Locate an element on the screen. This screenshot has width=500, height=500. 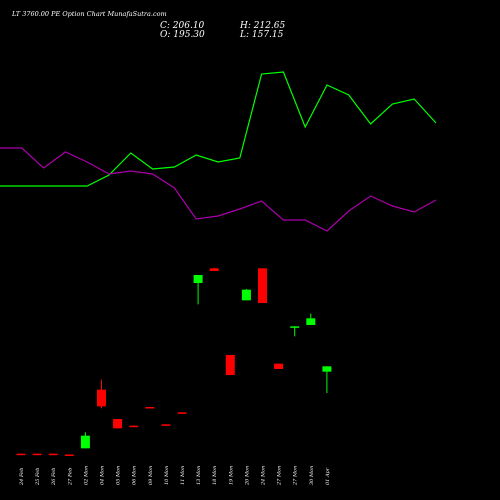
x-tick-label: 10 Mon is located at coordinates (167, 475).